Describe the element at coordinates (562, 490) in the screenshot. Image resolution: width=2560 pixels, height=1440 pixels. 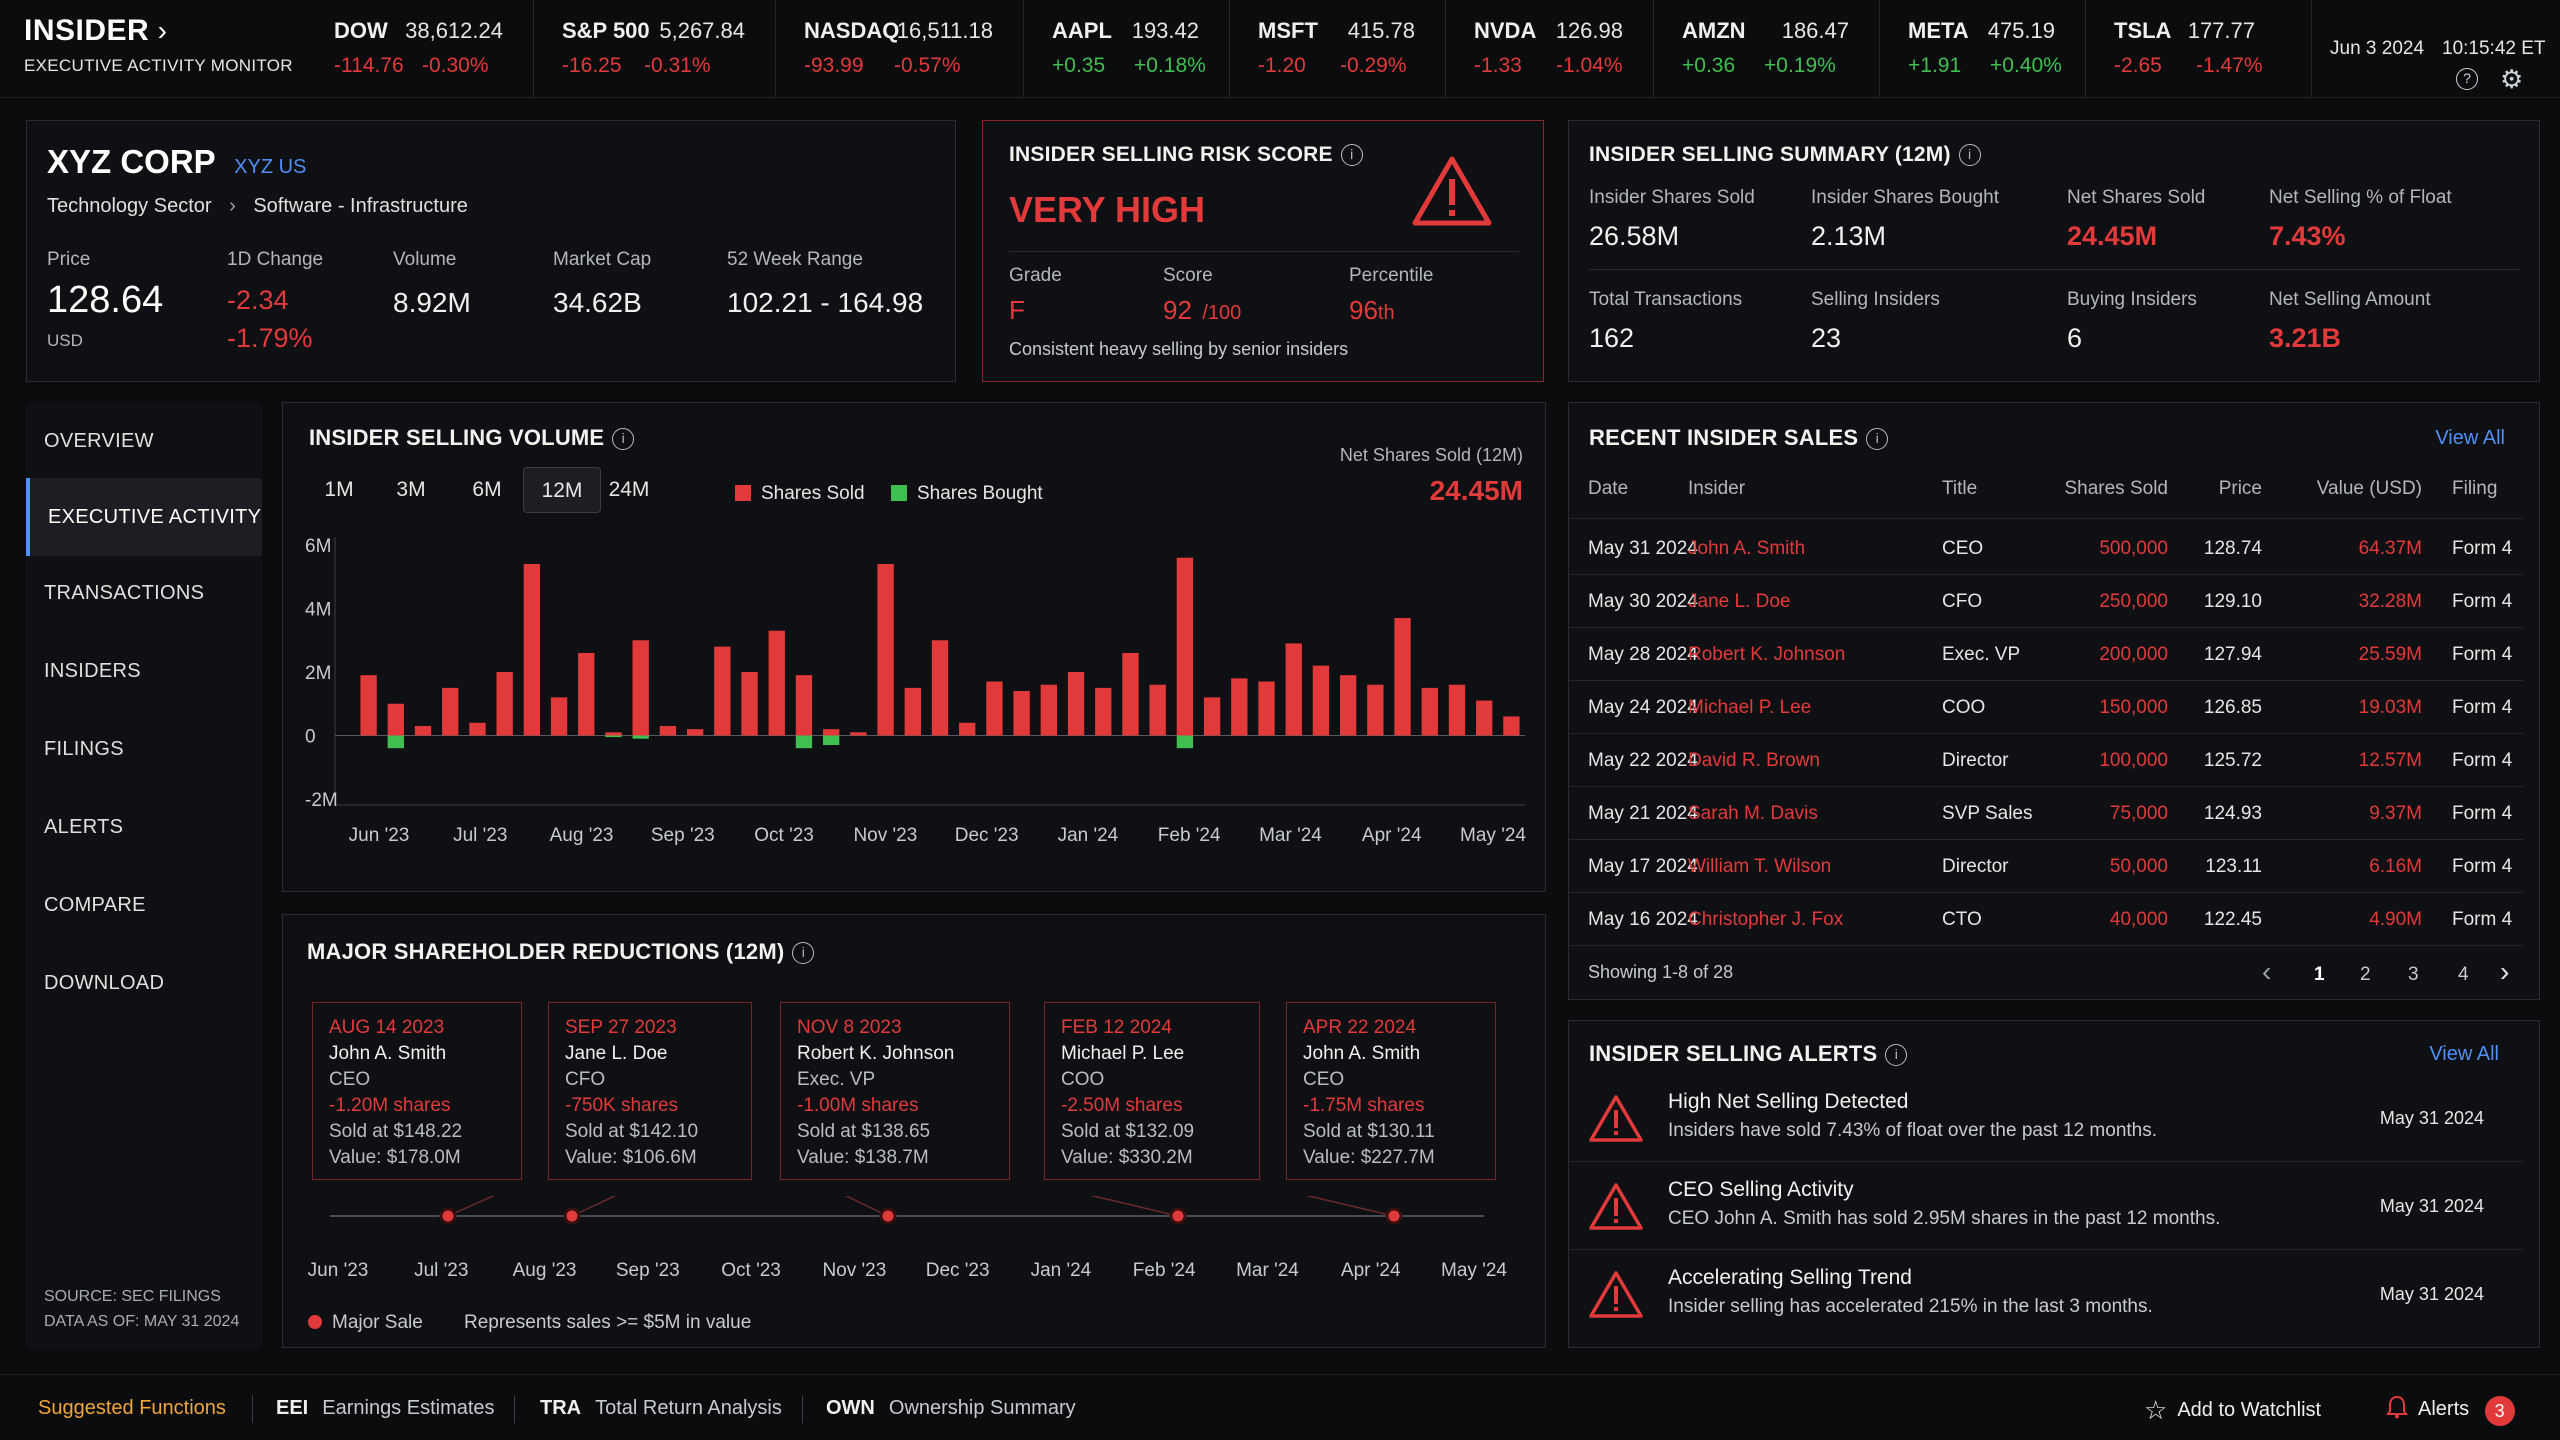
I see `range-button-12m: 12M` at that location.